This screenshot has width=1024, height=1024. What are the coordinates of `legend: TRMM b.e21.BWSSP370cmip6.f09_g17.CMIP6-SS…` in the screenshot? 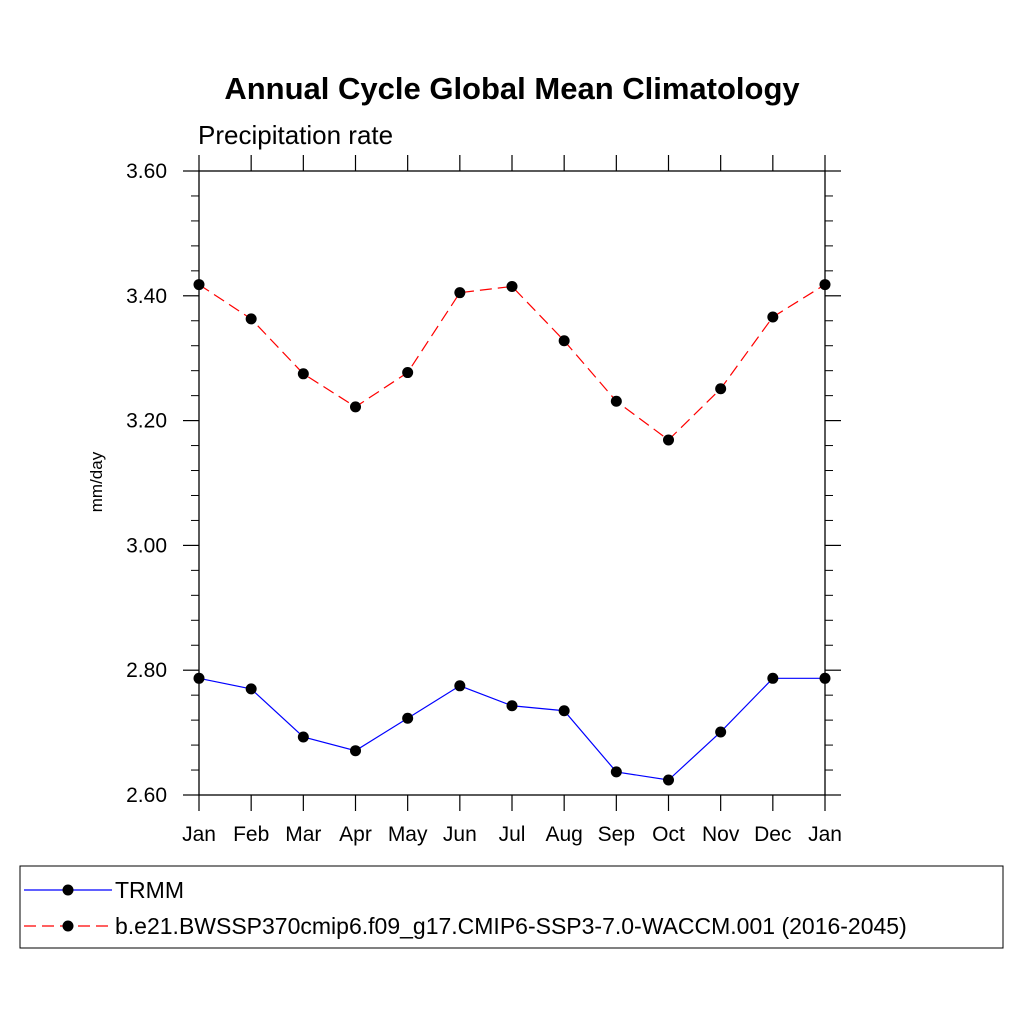 It's located at (511, 907).